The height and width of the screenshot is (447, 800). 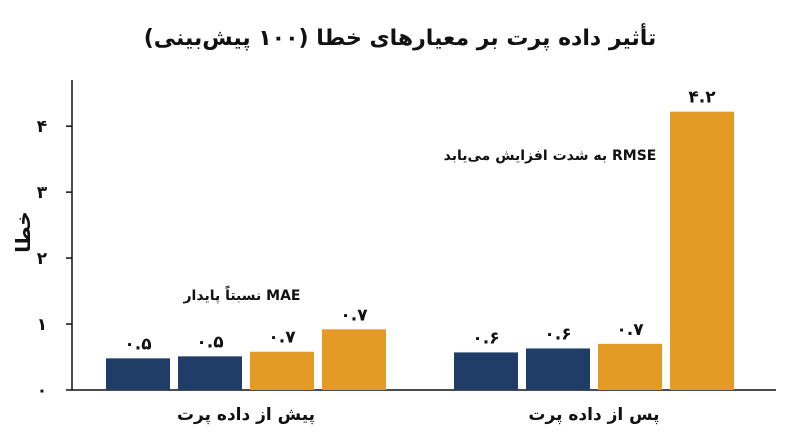 What do you see at coordinates (550, 156) in the screenshot?
I see `annotation: RMSE به شدت افزایش می‌یابد` at bounding box center [550, 156].